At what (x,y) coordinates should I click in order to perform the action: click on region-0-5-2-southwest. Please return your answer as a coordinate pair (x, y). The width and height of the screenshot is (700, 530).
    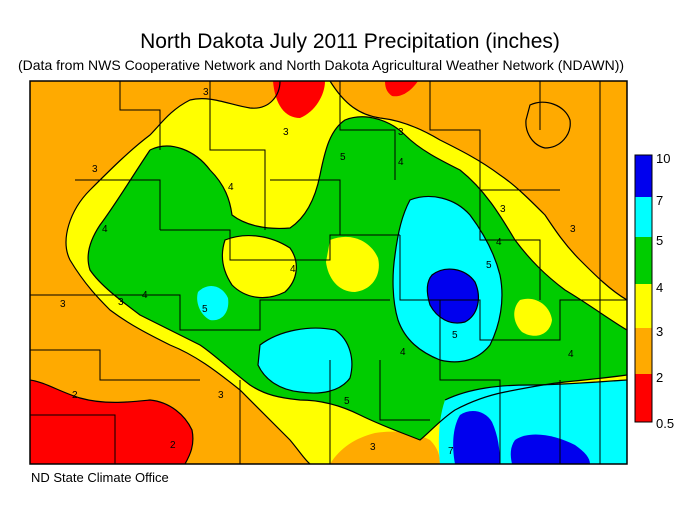
    Looking at the image, I should click on (111, 422).